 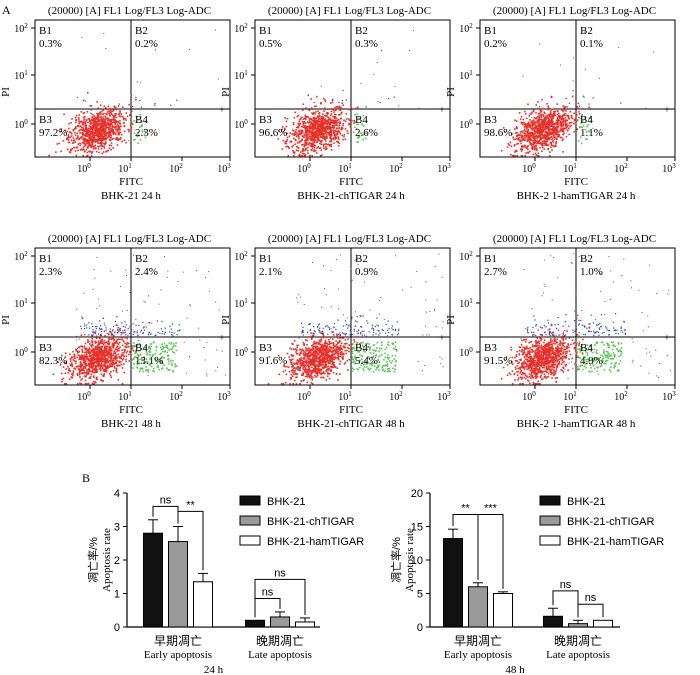 I want to click on y-tick-label: 10², so click(x=241, y=256).